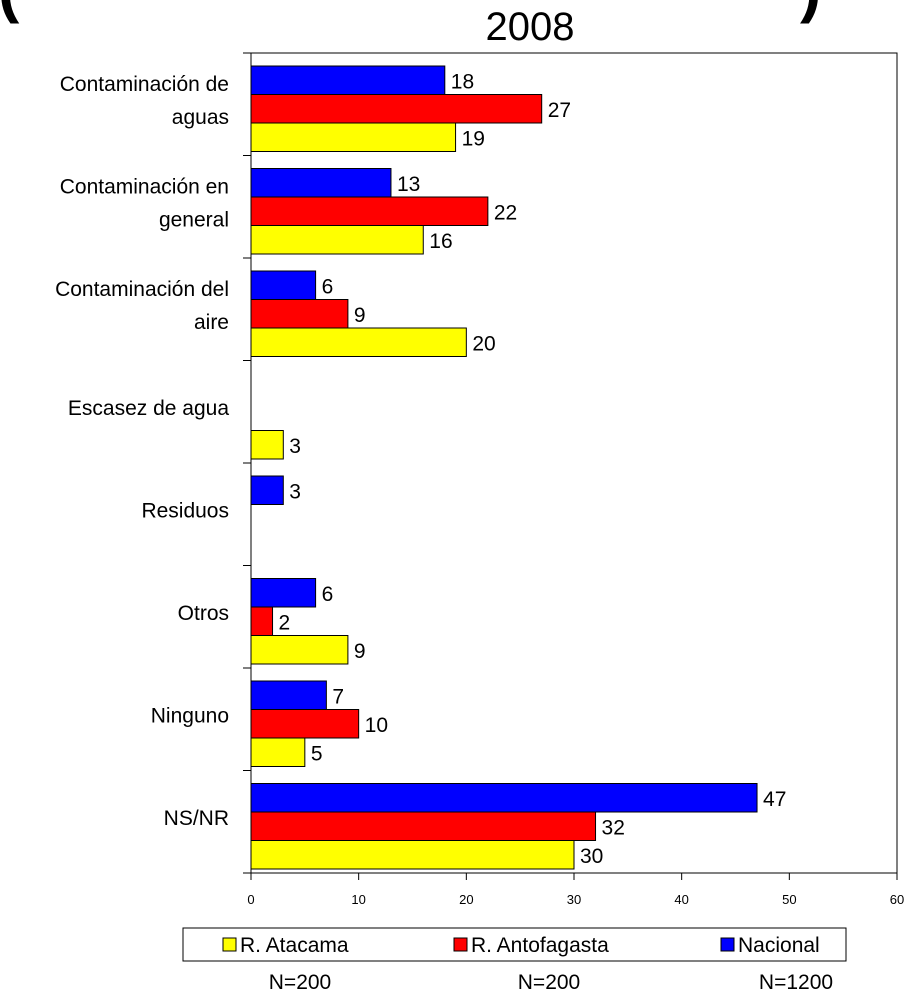 The width and height of the screenshot is (923, 995). Describe the element at coordinates (473, 138) in the screenshot. I see `value-label: 19` at that location.